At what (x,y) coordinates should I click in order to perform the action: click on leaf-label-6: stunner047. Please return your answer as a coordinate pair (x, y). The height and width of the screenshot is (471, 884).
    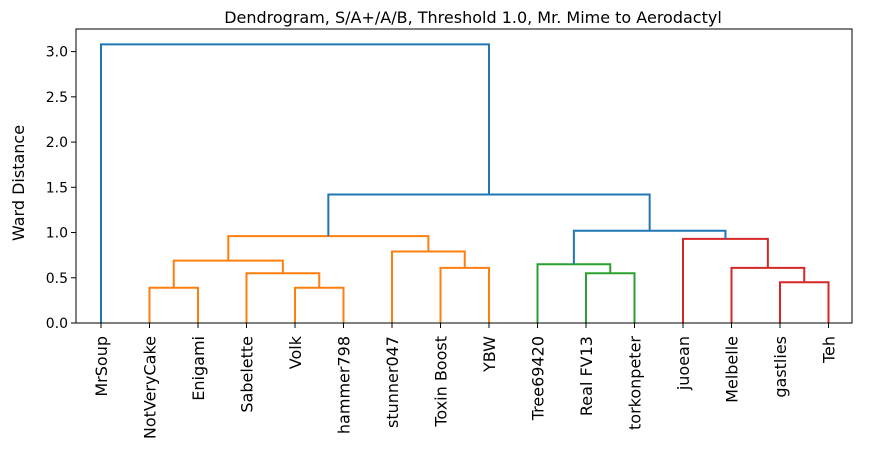
    Looking at the image, I should click on (392, 382).